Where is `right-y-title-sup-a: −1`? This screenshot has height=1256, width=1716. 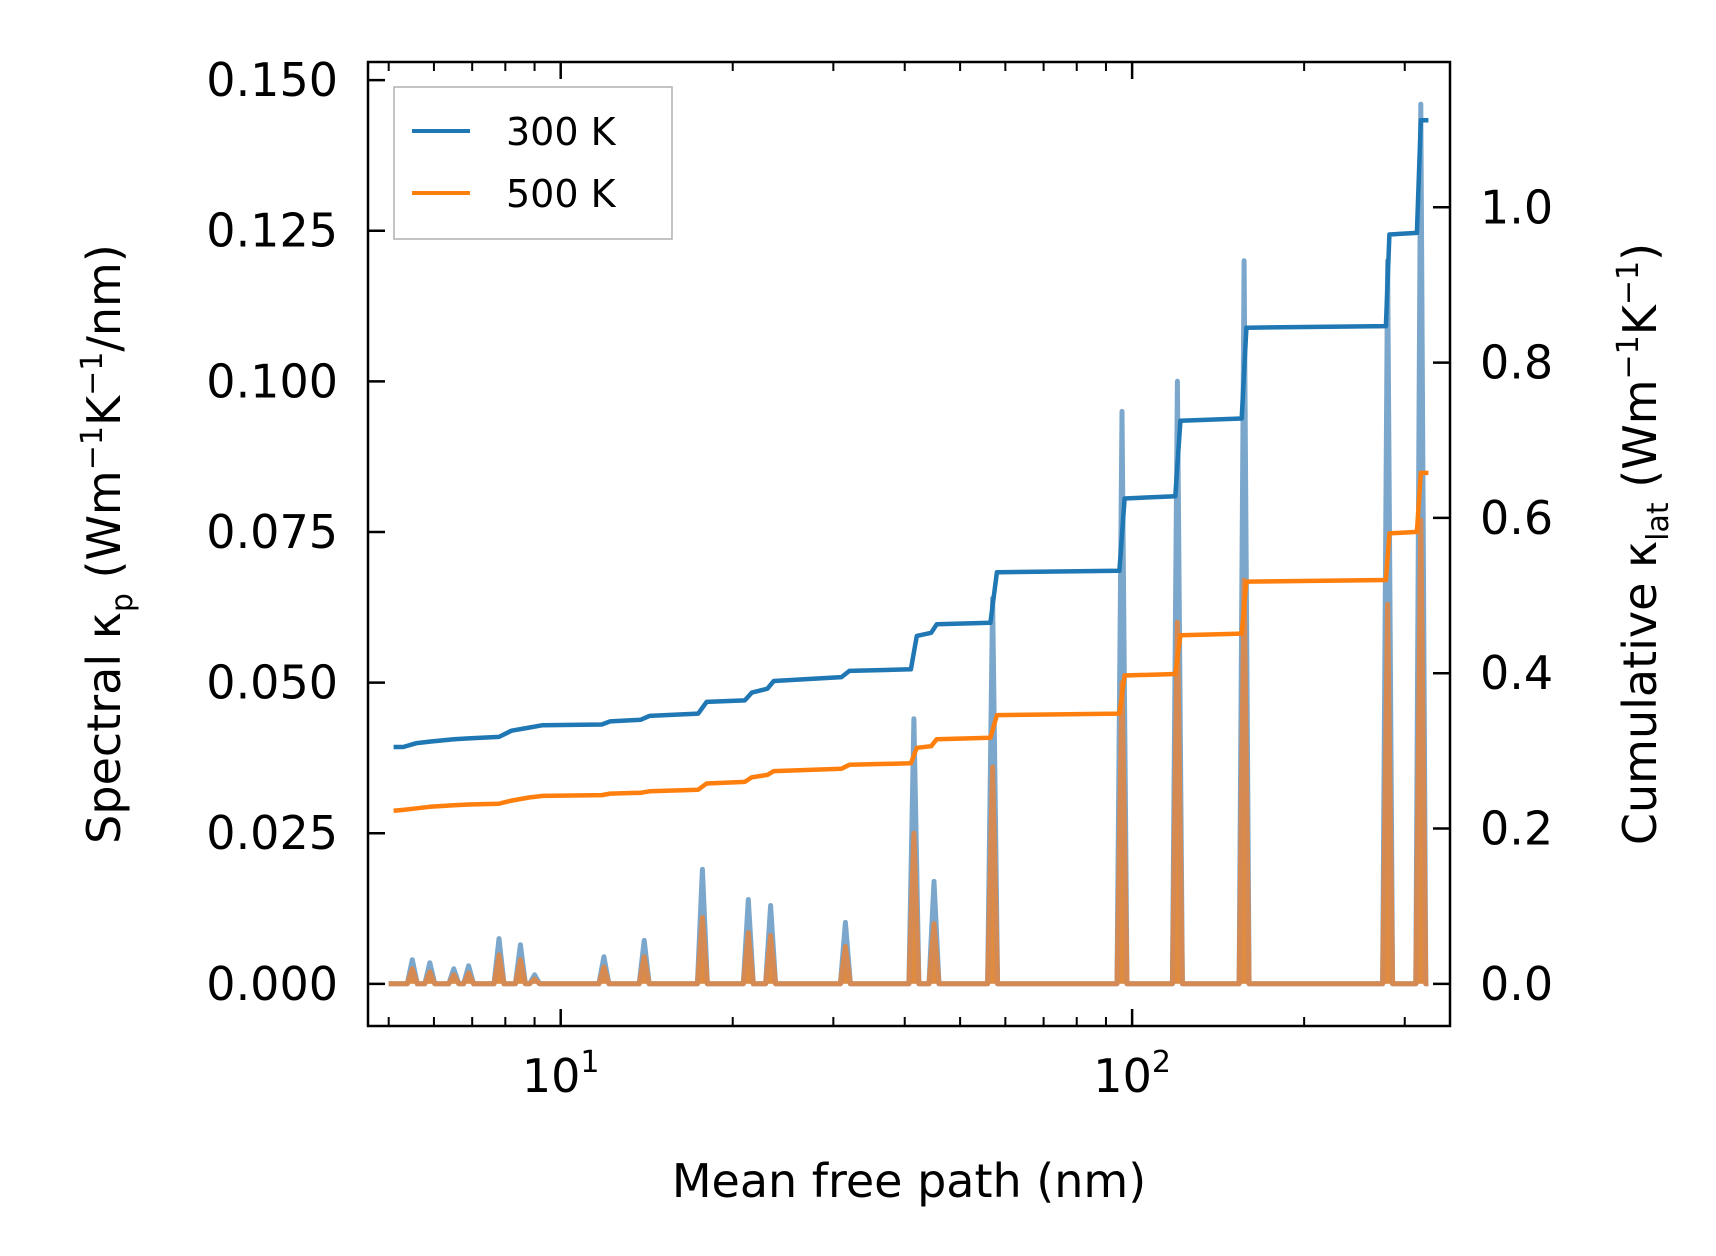 right-y-title-sup-a: −1 is located at coordinates (1628, 357).